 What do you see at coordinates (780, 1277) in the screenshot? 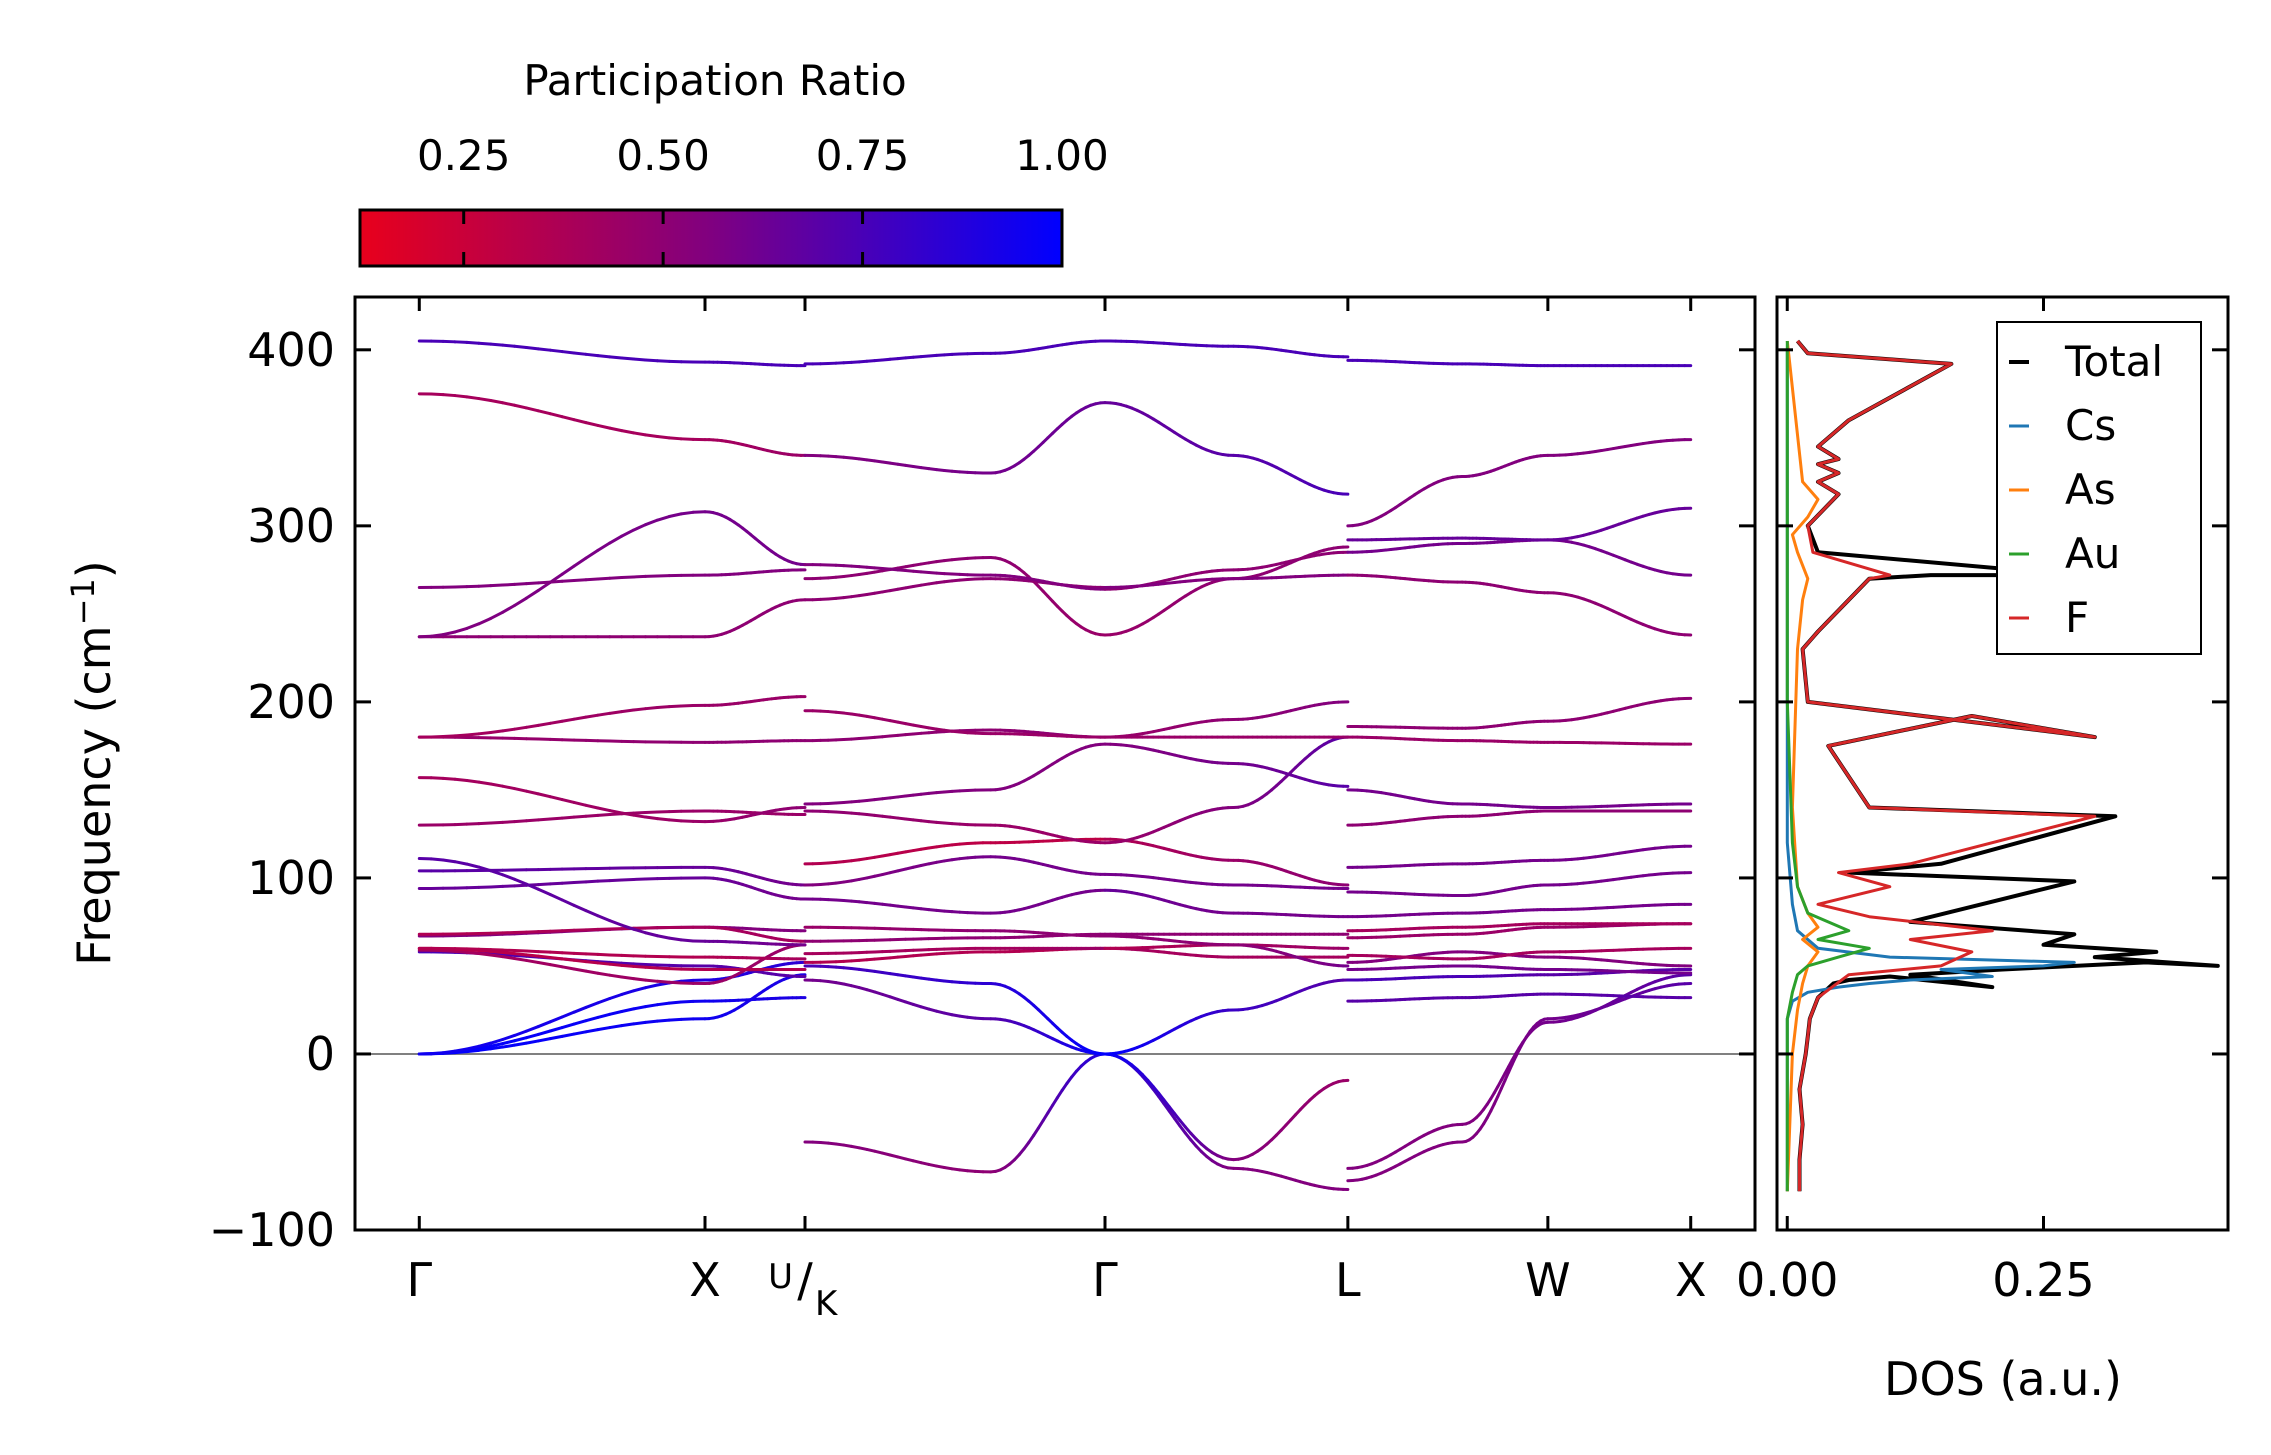
I see `svg-text: U` at bounding box center [780, 1277].